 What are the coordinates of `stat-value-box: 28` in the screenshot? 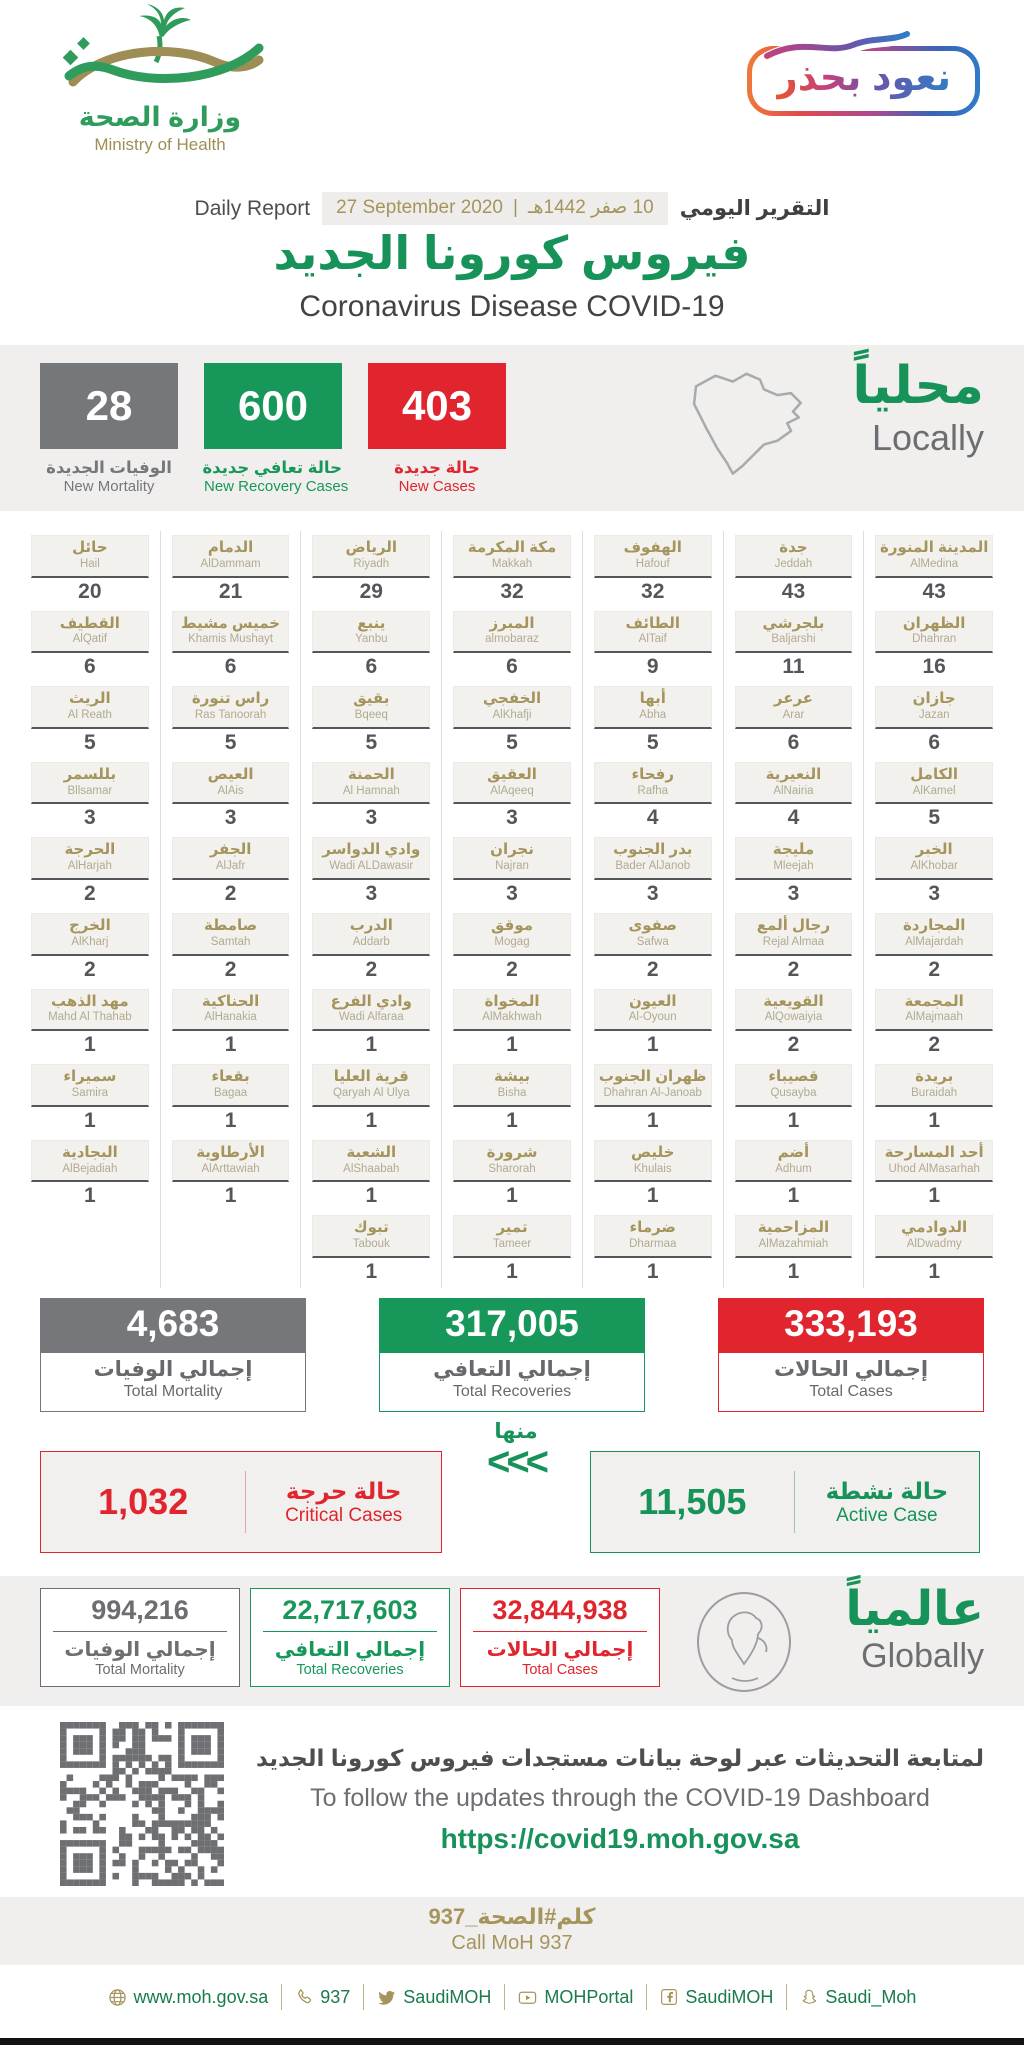 It's located at (109, 406).